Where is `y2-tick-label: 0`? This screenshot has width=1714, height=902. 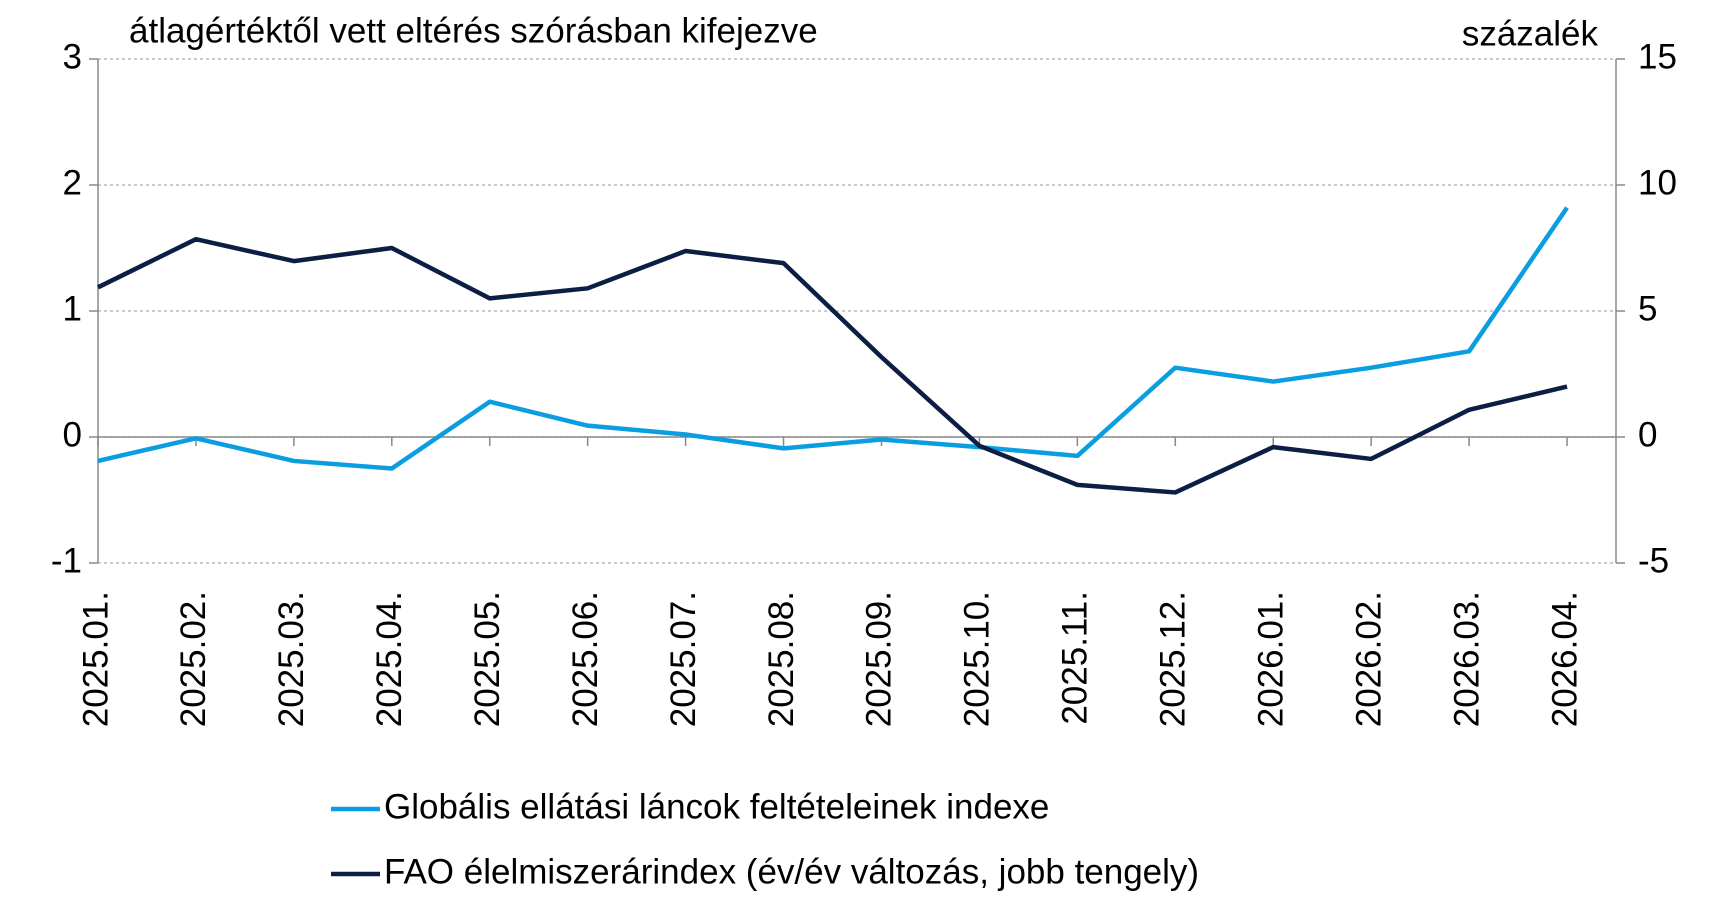
y2-tick-label: 0 is located at coordinates (1647, 434).